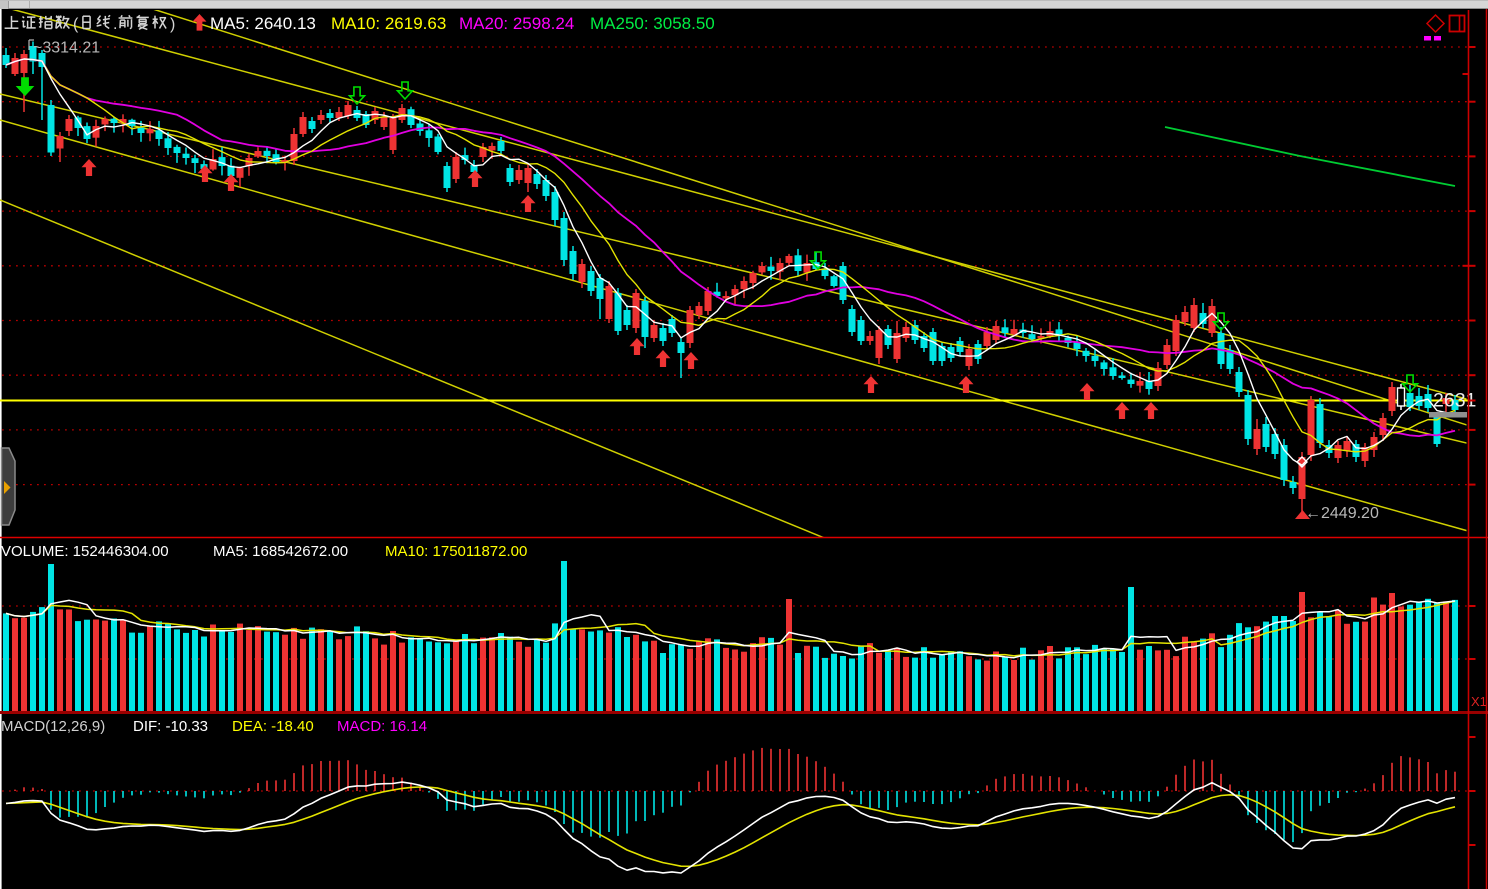 Image resolution: width=1488 pixels, height=889 pixels. Describe the element at coordinates (273, 726) in the screenshot. I see `svg-text: DEA: -18.40` at that location.